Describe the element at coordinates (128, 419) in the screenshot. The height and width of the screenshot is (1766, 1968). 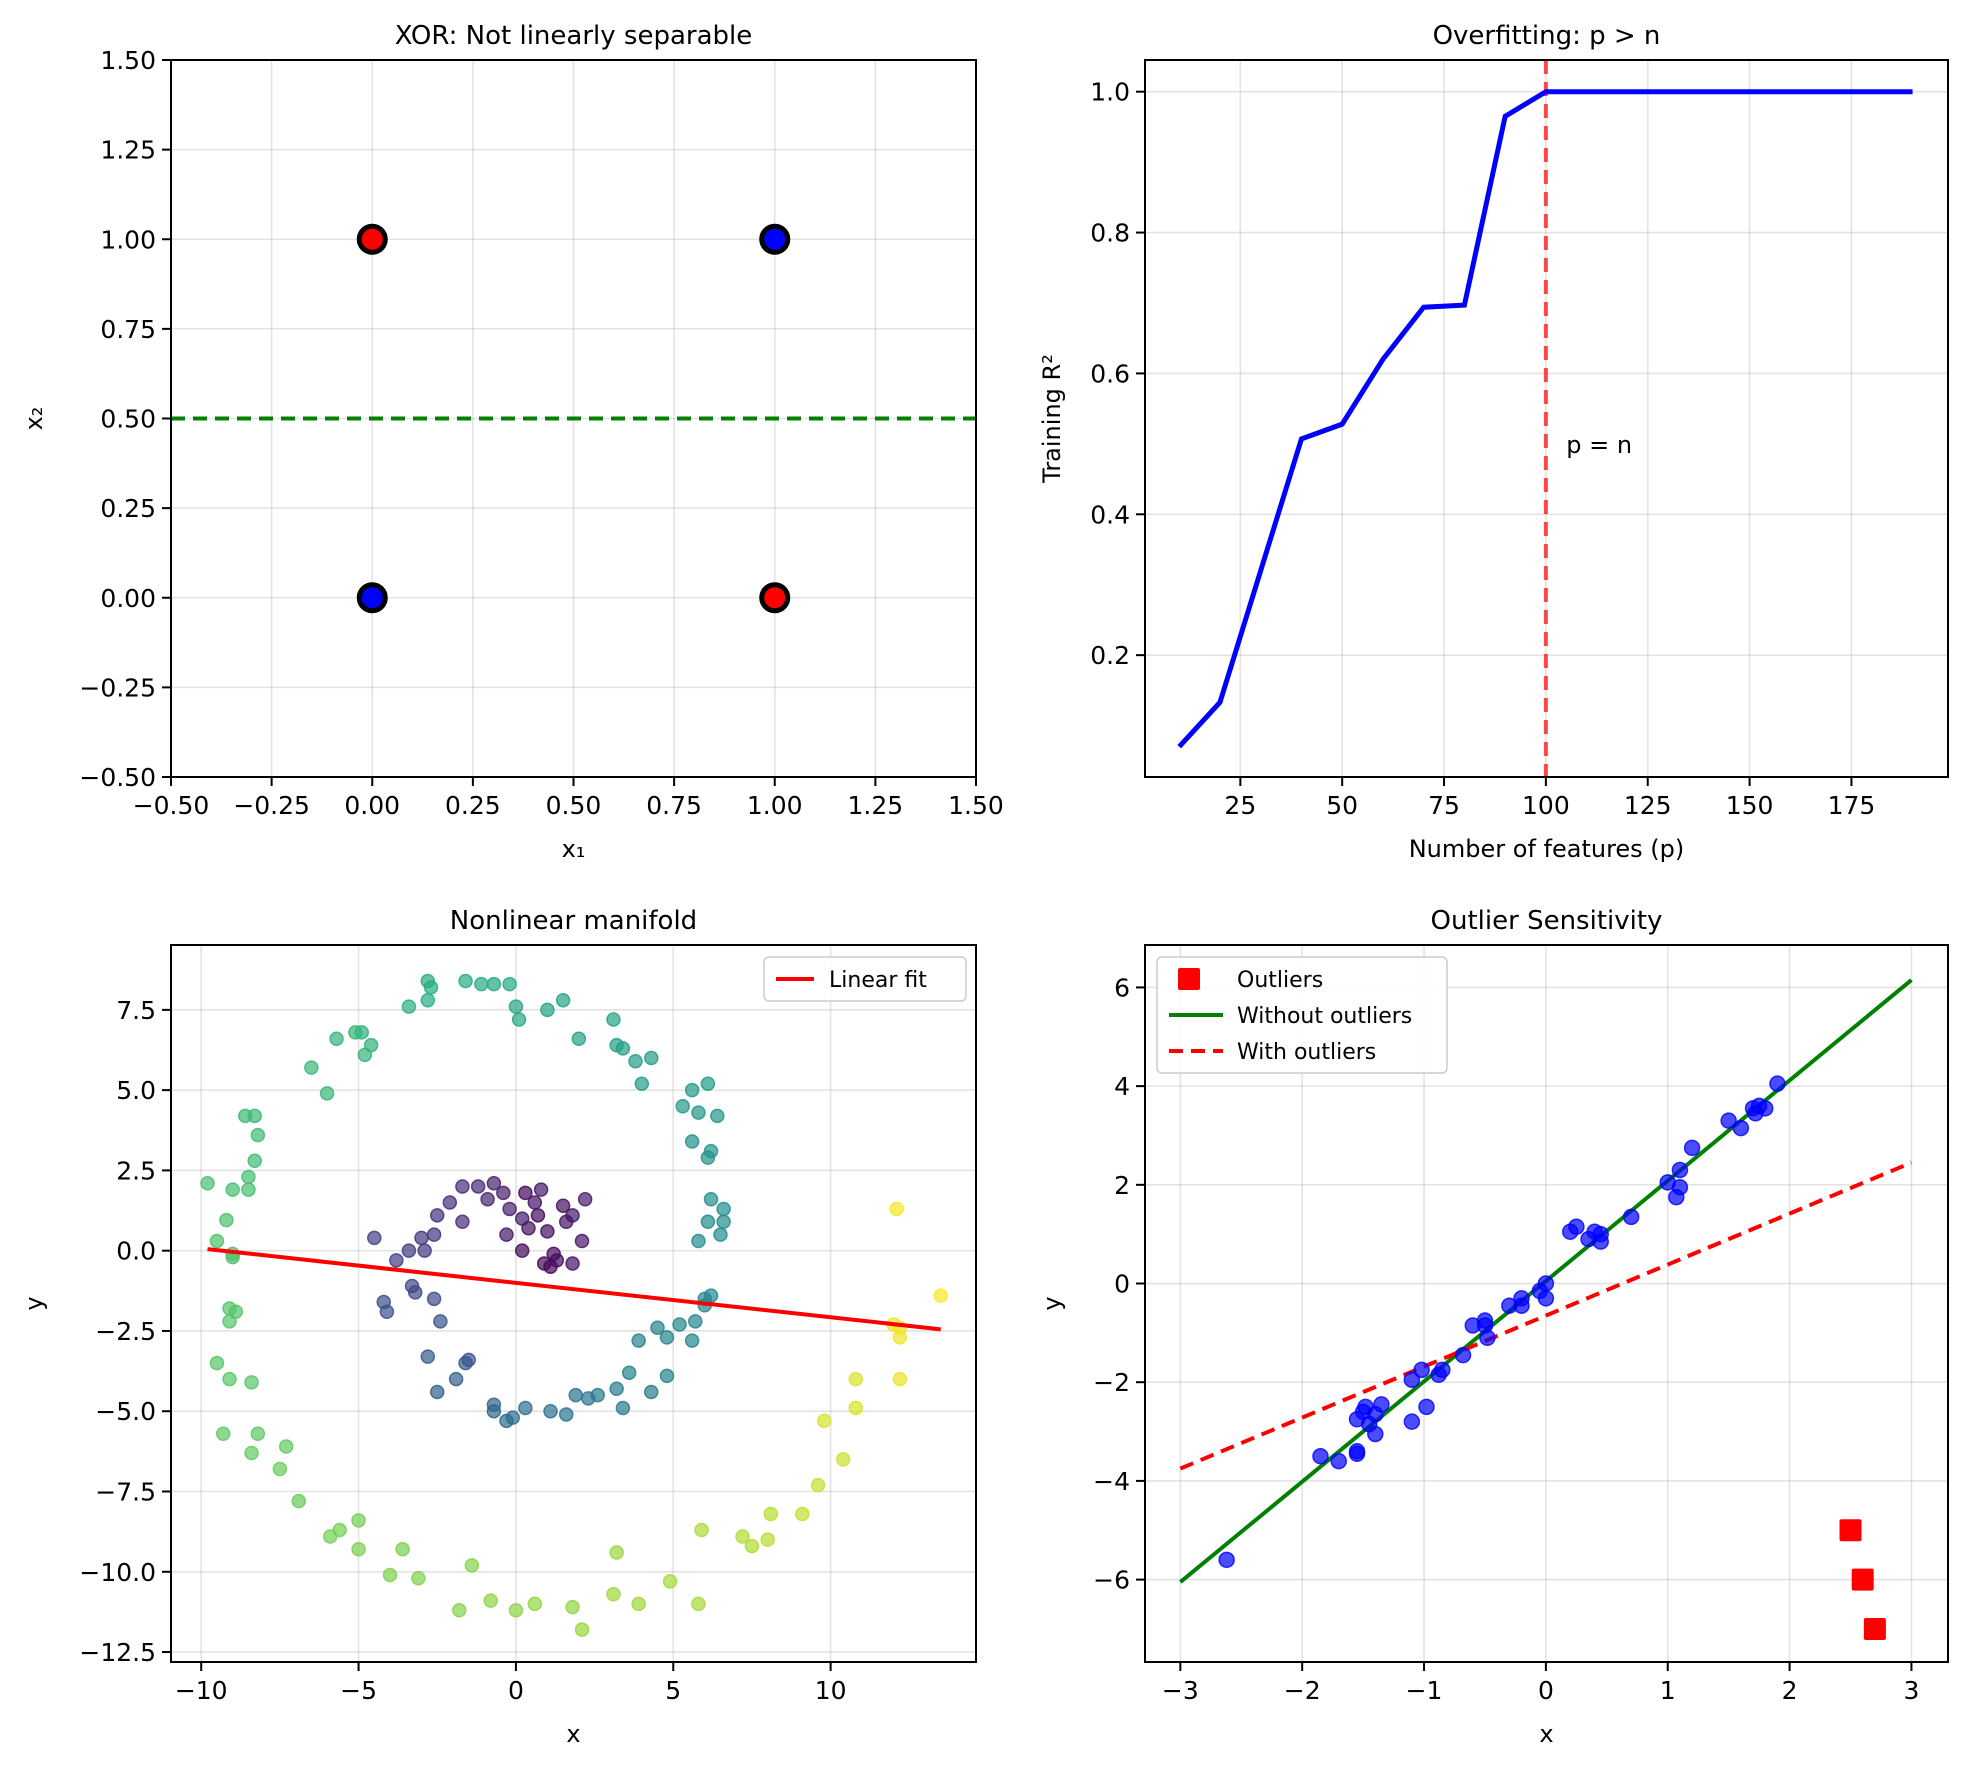
I see `y-tick-label: 0.50` at that location.